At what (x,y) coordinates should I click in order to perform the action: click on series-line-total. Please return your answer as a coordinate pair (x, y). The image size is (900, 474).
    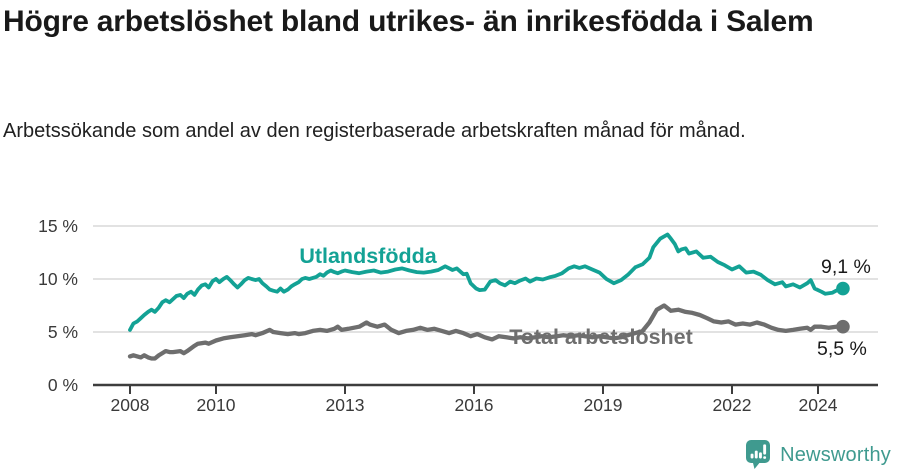
    Looking at the image, I should click on (486, 332).